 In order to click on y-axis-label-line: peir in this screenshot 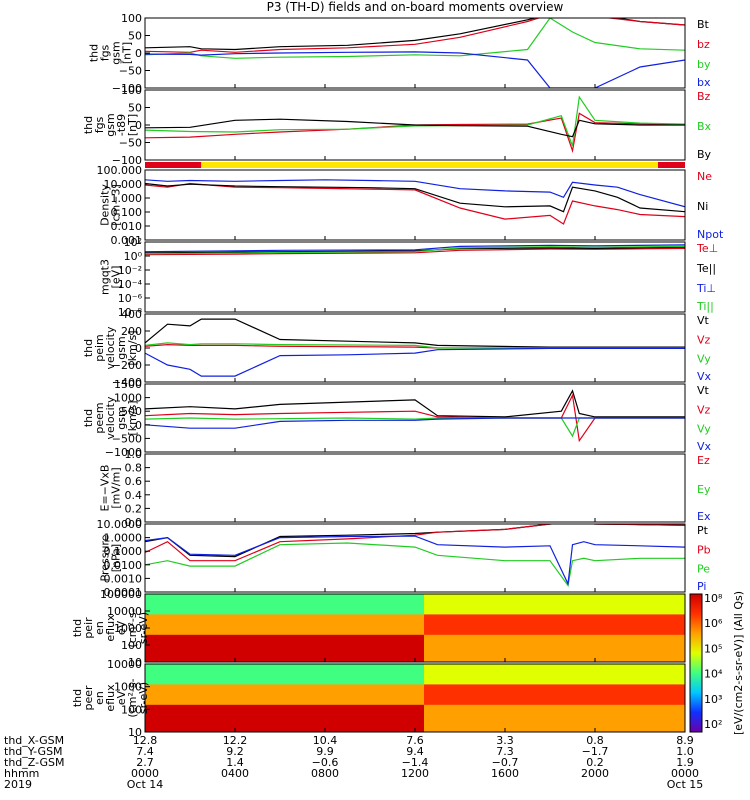, I will do `click(88, 628)`.